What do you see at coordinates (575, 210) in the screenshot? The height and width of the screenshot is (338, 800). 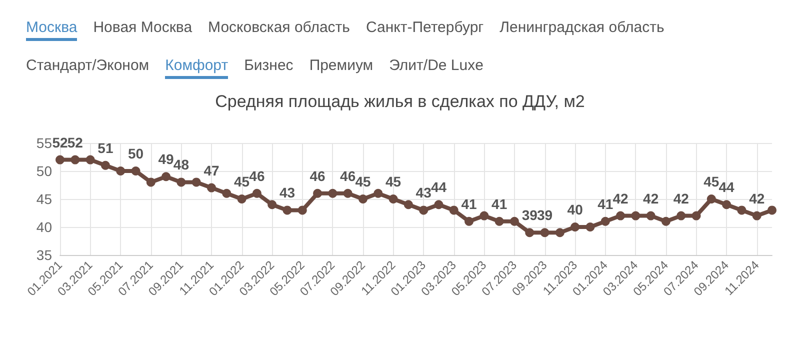 I see `data-label: 40` at bounding box center [575, 210].